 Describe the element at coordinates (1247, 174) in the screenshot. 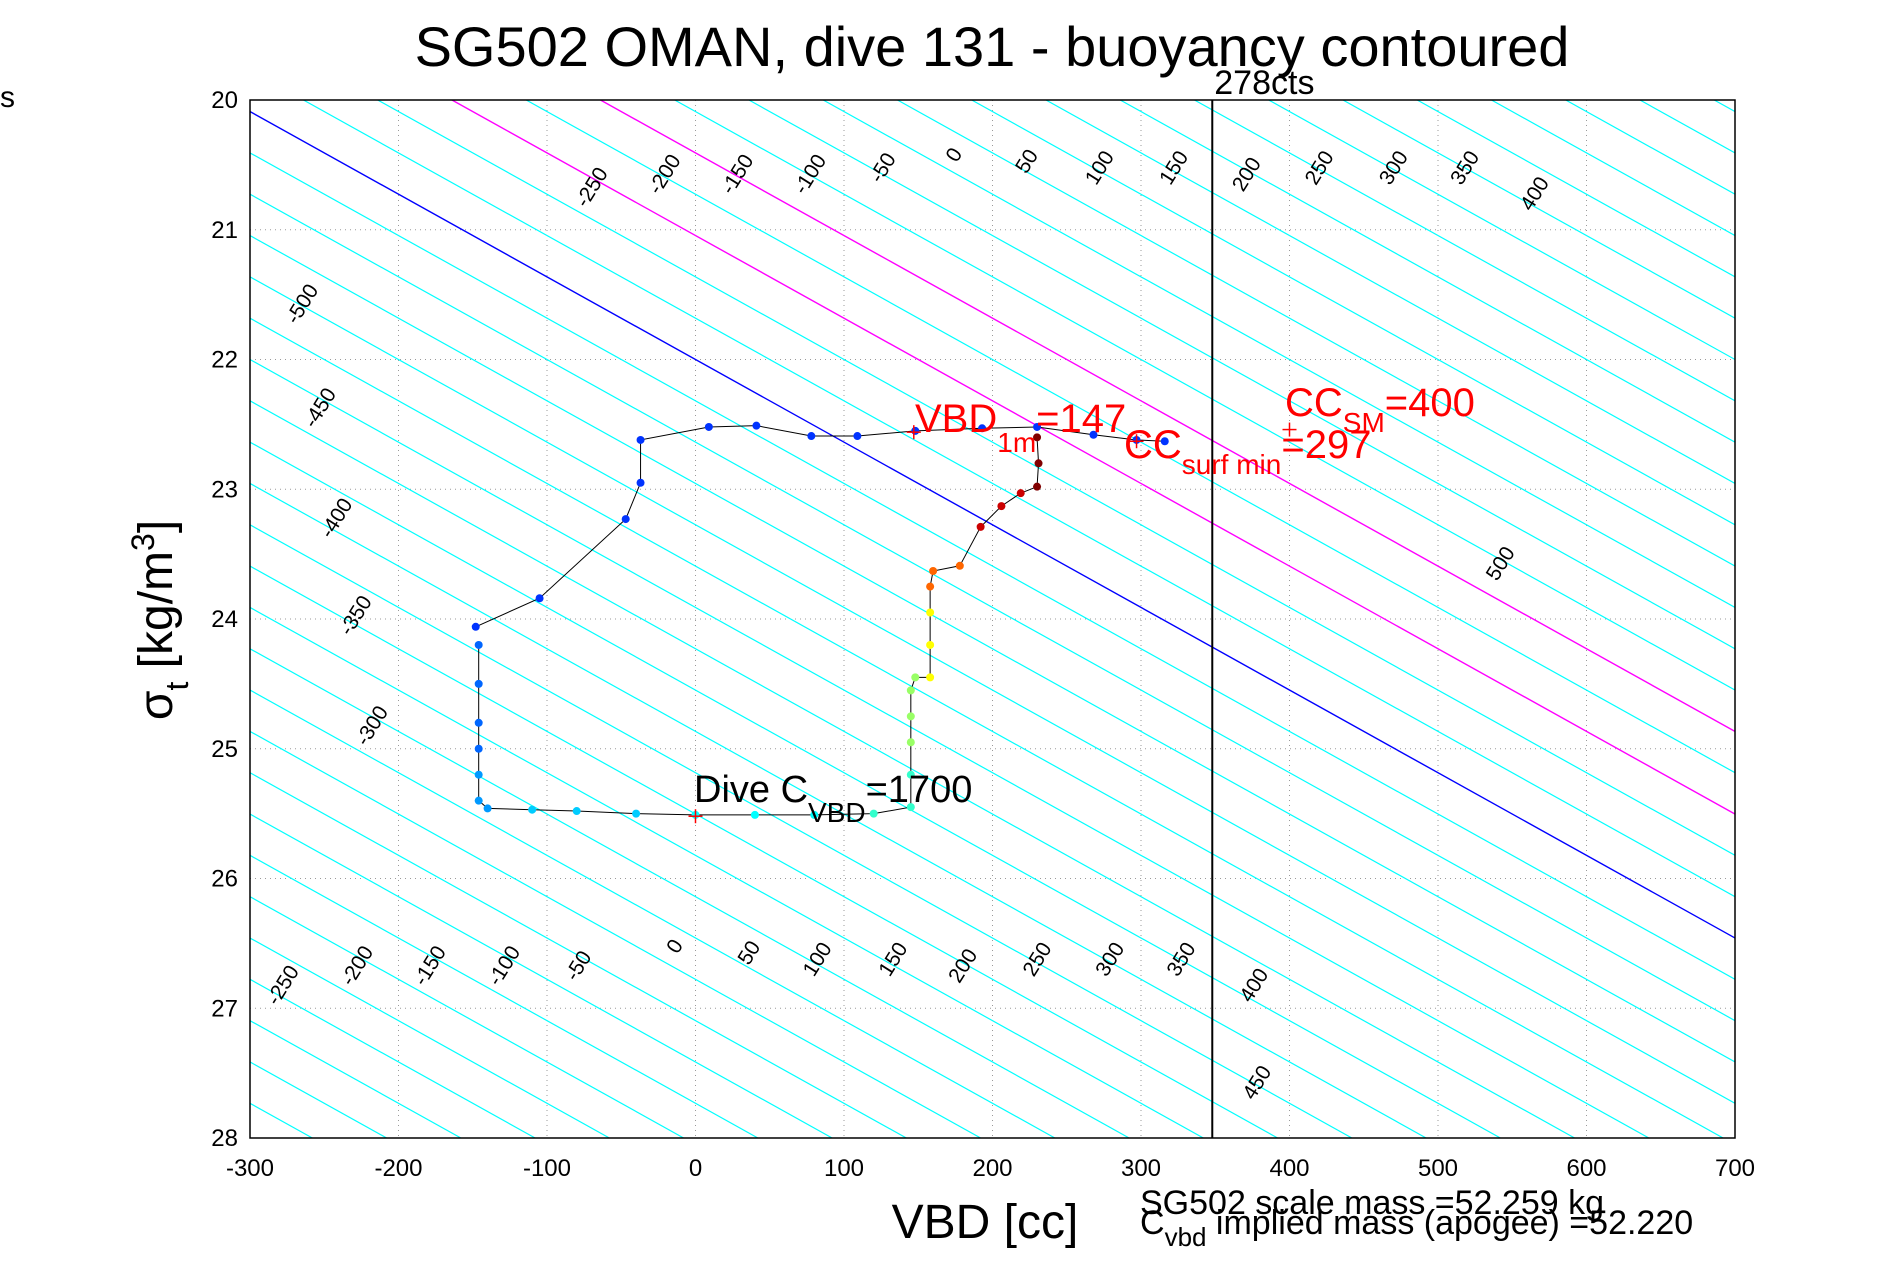

I see `contour-label: 200` at that location.